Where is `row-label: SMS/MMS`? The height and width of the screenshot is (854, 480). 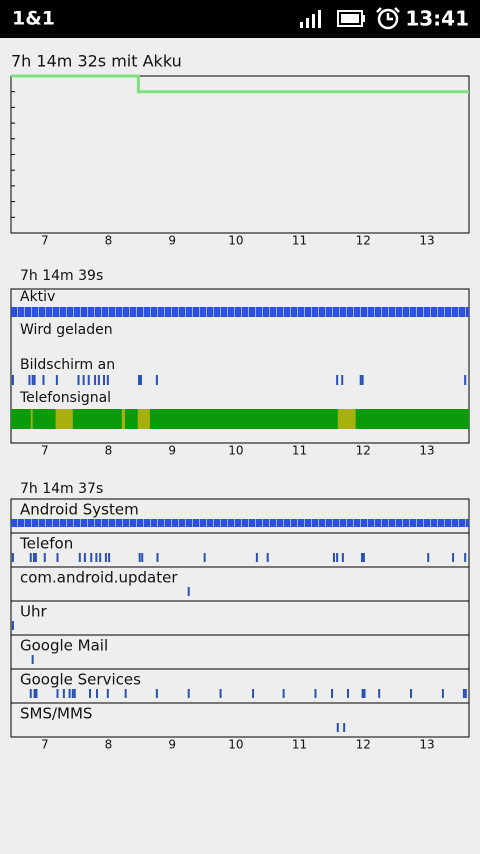 row-label: SMS/MMS is located at coordinates (56, 714).